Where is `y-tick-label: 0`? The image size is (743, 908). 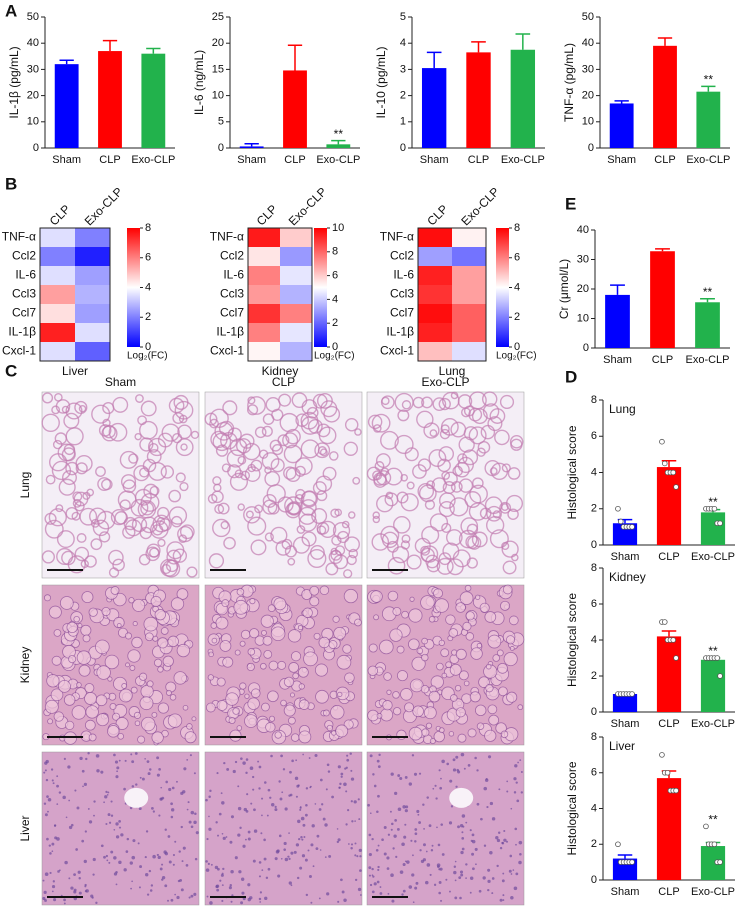 y-tick-label: 0 is located at coordinates (36, 148).